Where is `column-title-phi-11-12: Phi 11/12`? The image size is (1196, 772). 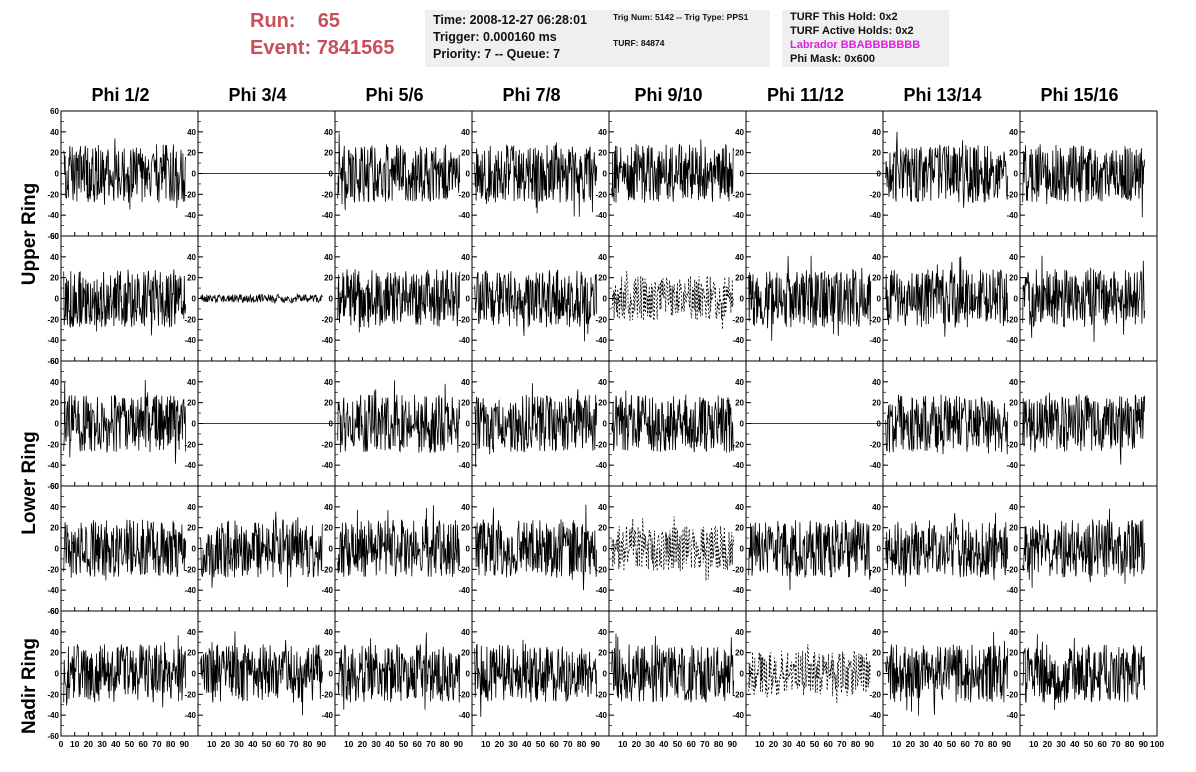 column-title-phi-11-12: Phi 11/12 is located at coordinates (805, 95).